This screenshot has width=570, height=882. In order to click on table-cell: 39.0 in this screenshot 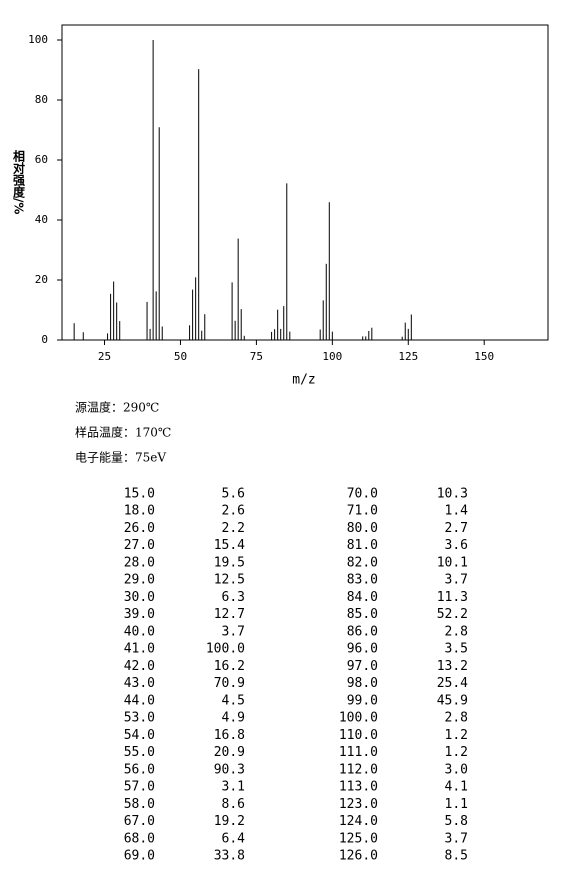, I will do `click(139, 614)`.